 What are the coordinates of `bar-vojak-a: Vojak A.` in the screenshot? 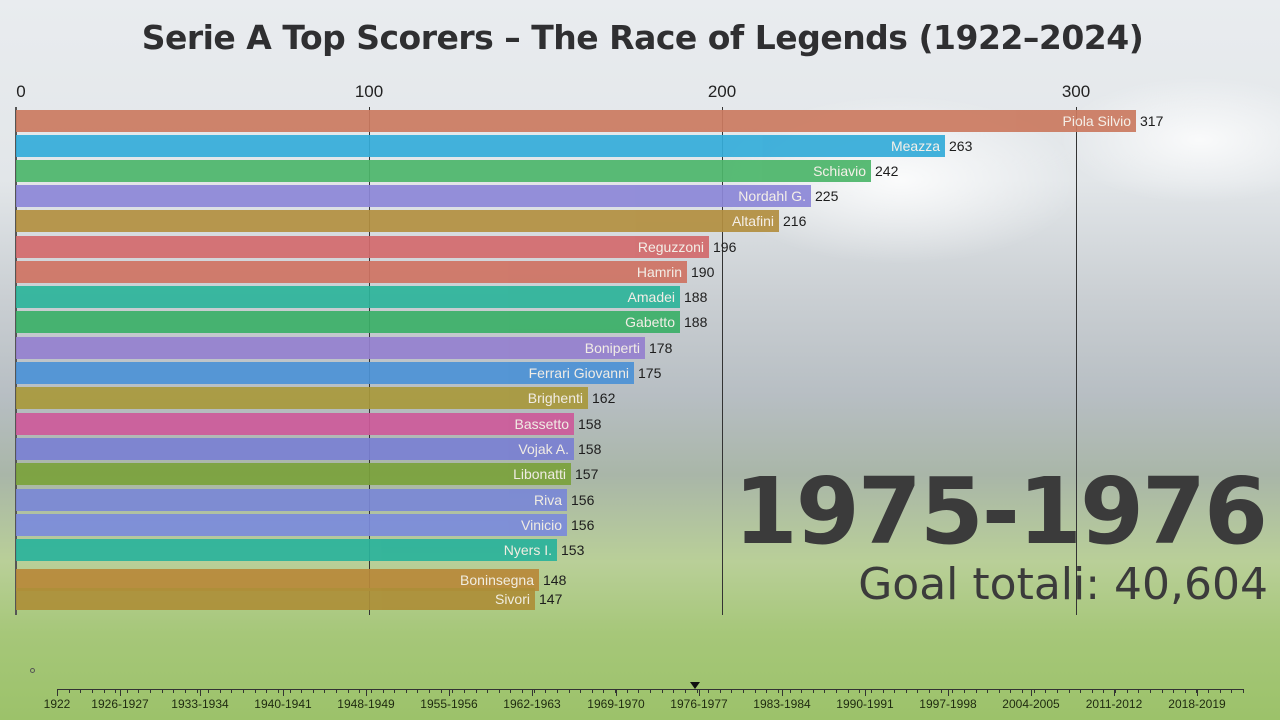 It's located at (295, 449).